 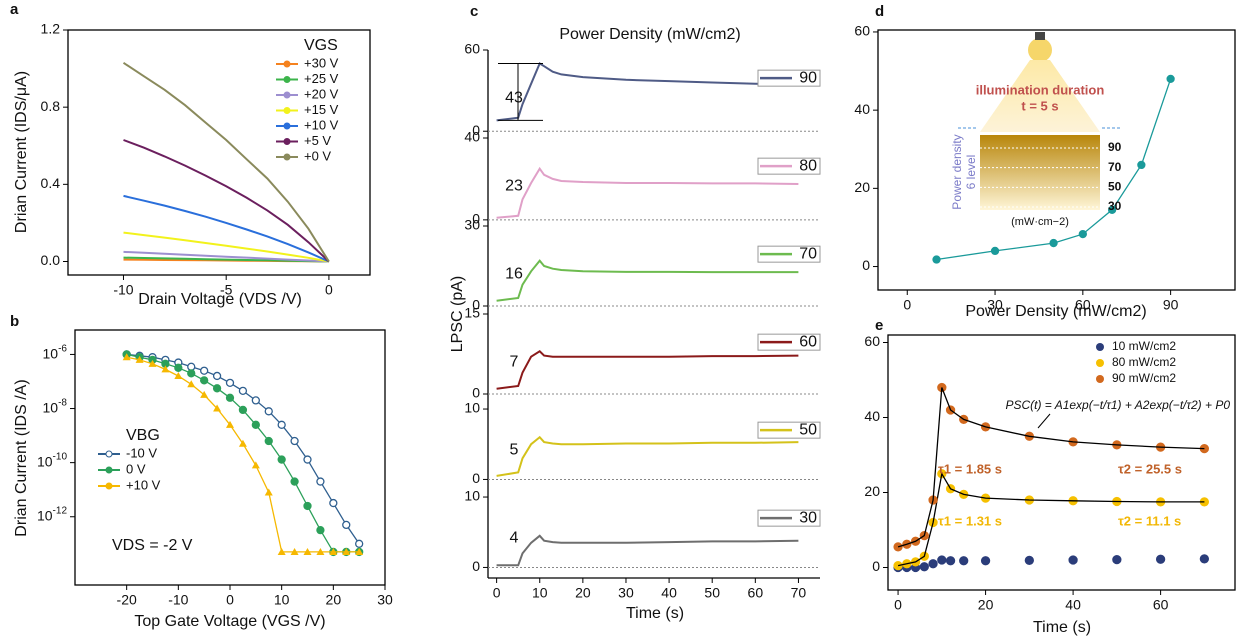 I want to click on level-label: 50, so click(x=1115, y=187).